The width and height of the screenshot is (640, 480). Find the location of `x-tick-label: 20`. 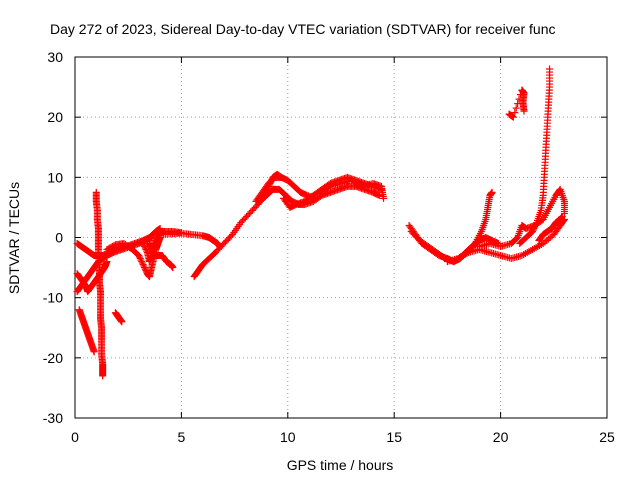

x-tick-label: 20 is located at coordinates (501, 437).